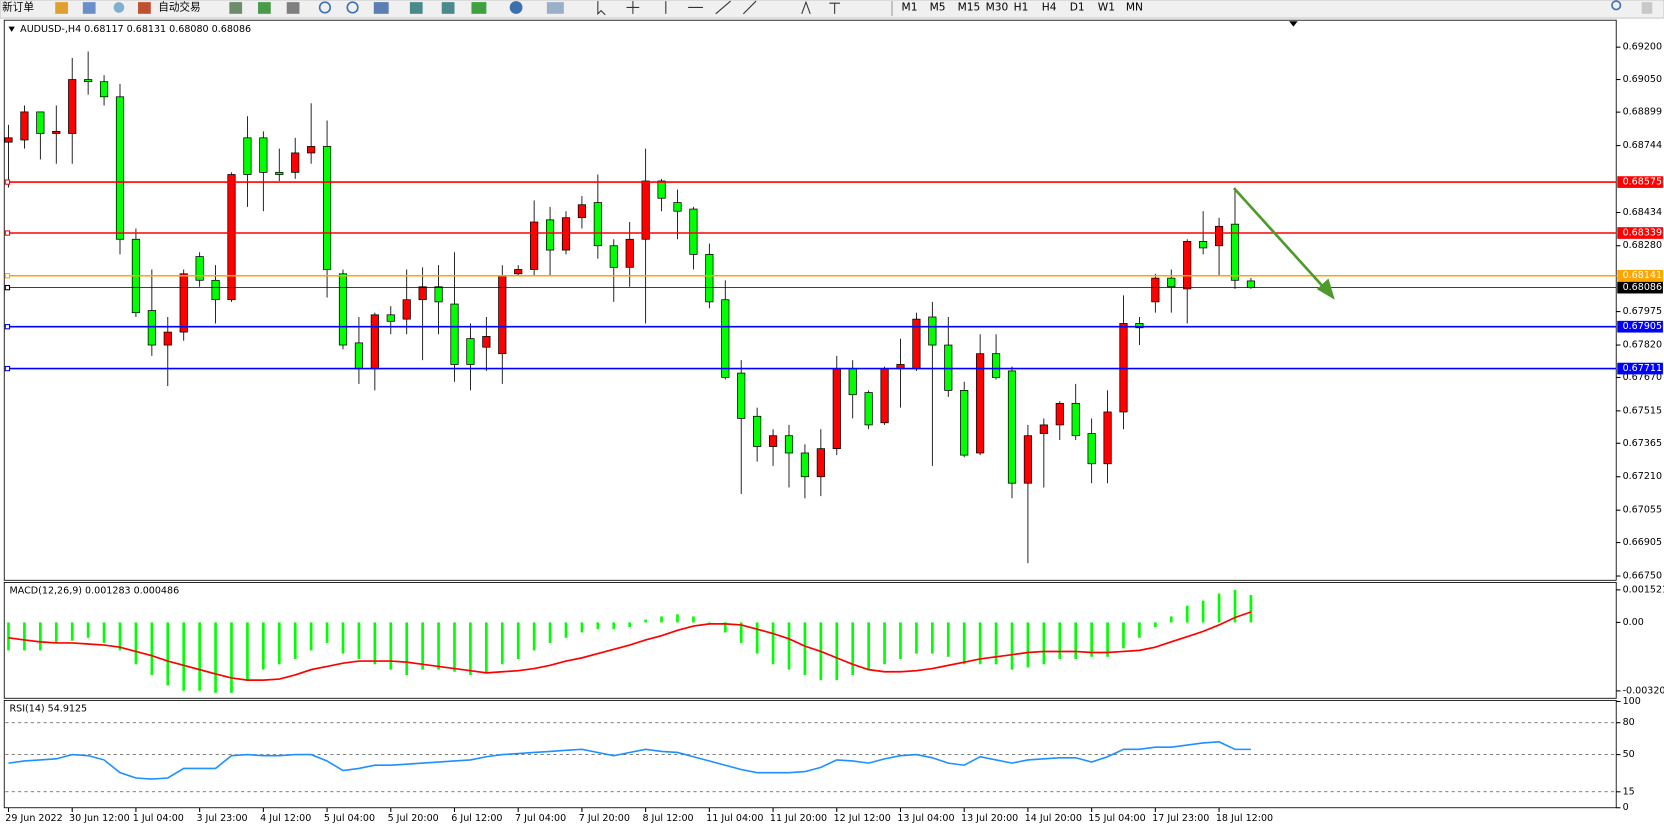 The height and width of the screenshot is (829, 1664). What do you see at coordinates (1293, 24) in the screenshot?
I see `shift-marker` at bounding box center [1293, 24].